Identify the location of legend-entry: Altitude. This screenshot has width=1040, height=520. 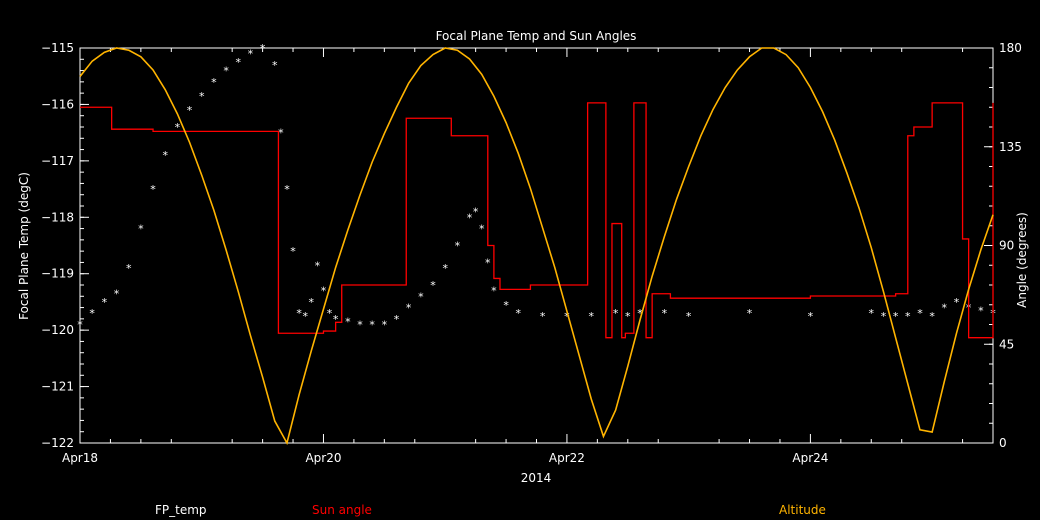
(802, 510).